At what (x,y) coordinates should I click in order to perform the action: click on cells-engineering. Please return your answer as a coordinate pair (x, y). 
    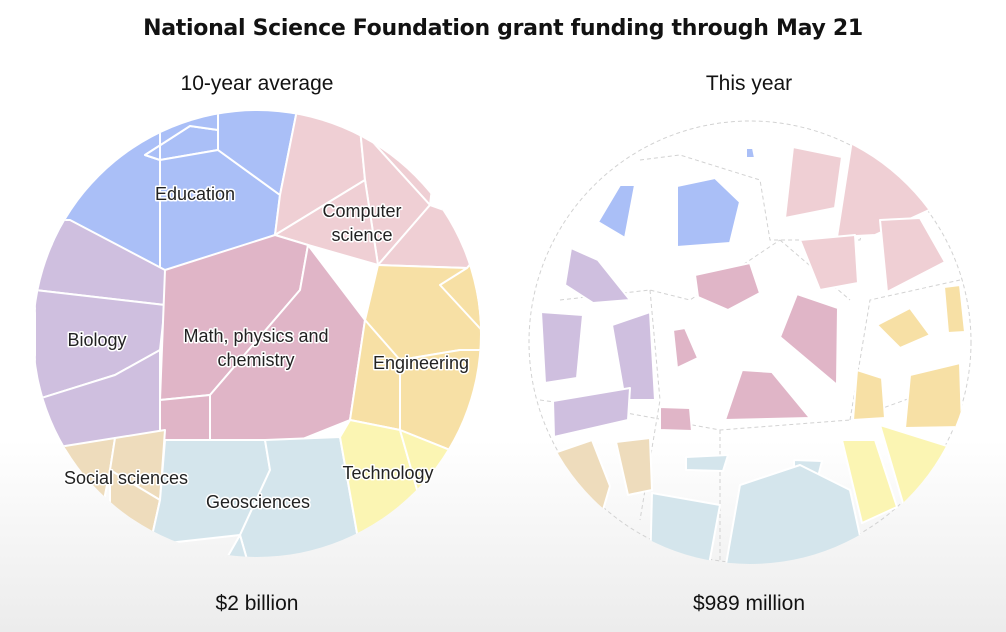
    Looking at the image, I should click on (909, 356).